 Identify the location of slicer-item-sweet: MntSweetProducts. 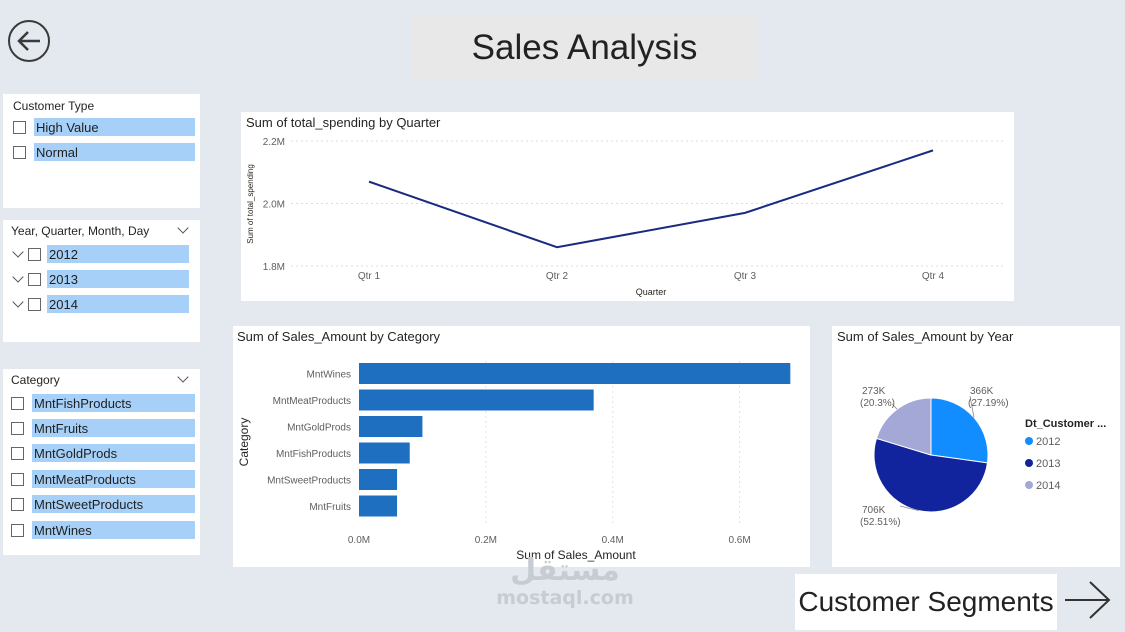
(103, 504).